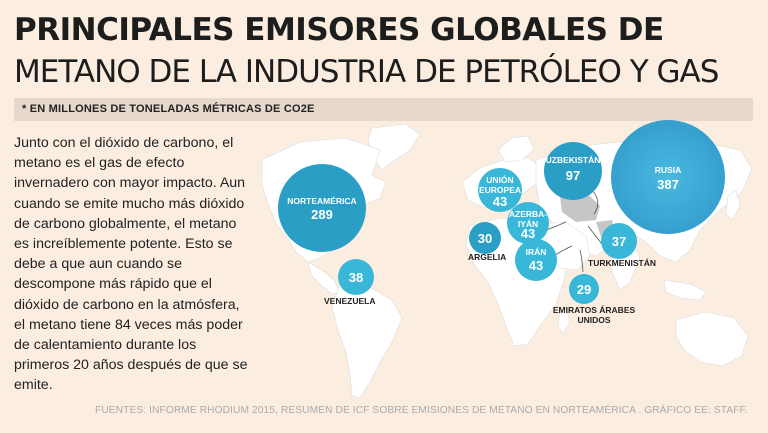 Image resolution: width=768 pixels, height=433 pixels. What do you see at coordinates (685, 290) in the screenshot?
I see `se-asia-shape` at bounding box center [685, 290].